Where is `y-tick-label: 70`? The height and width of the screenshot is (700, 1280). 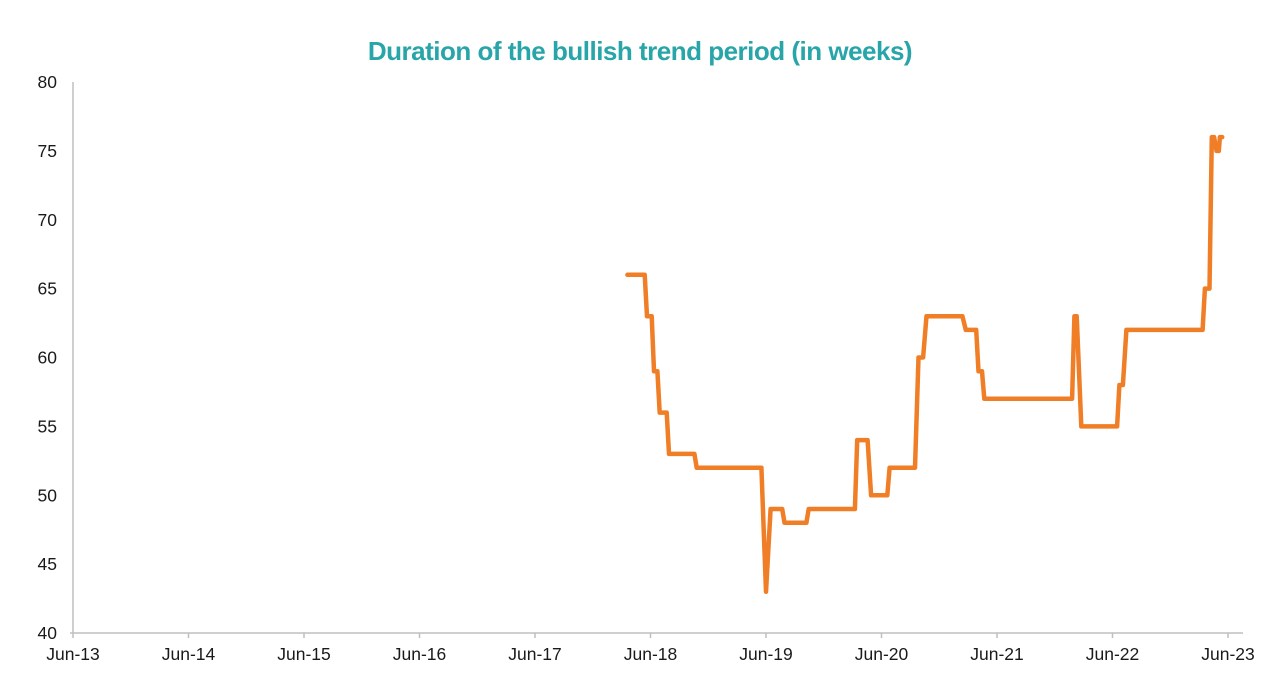
y-tick-label: 70 is located at coordinates (48, 220).